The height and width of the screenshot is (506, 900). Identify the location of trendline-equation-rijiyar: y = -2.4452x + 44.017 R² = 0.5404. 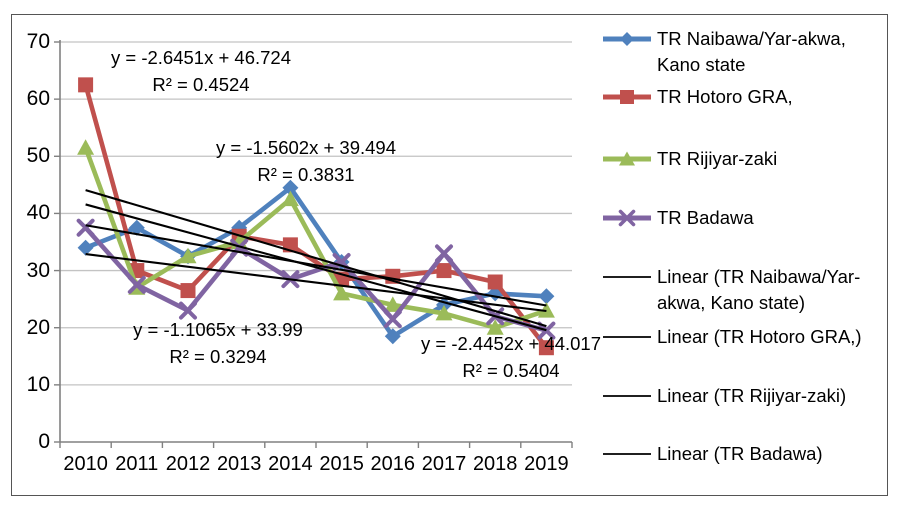
(511, 357).